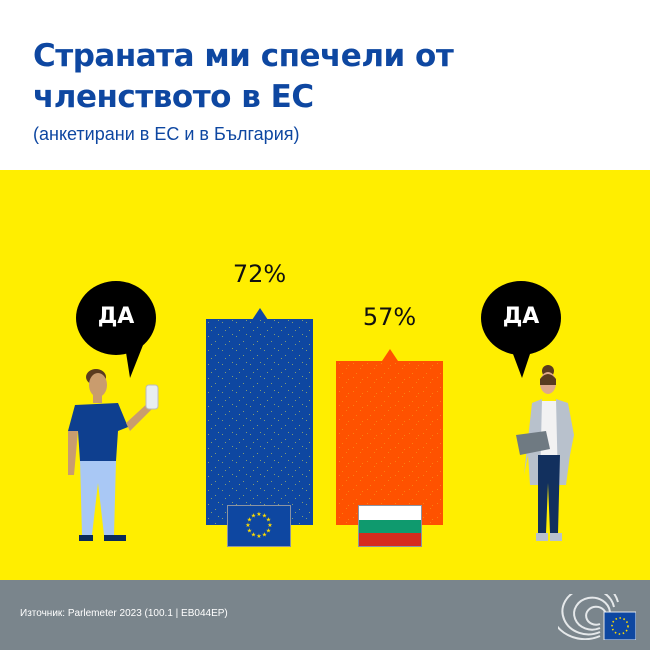  Describe the element at coordinates (521, 330) in the screenshot. I see `speech-bubble-right: ДА` at that location.